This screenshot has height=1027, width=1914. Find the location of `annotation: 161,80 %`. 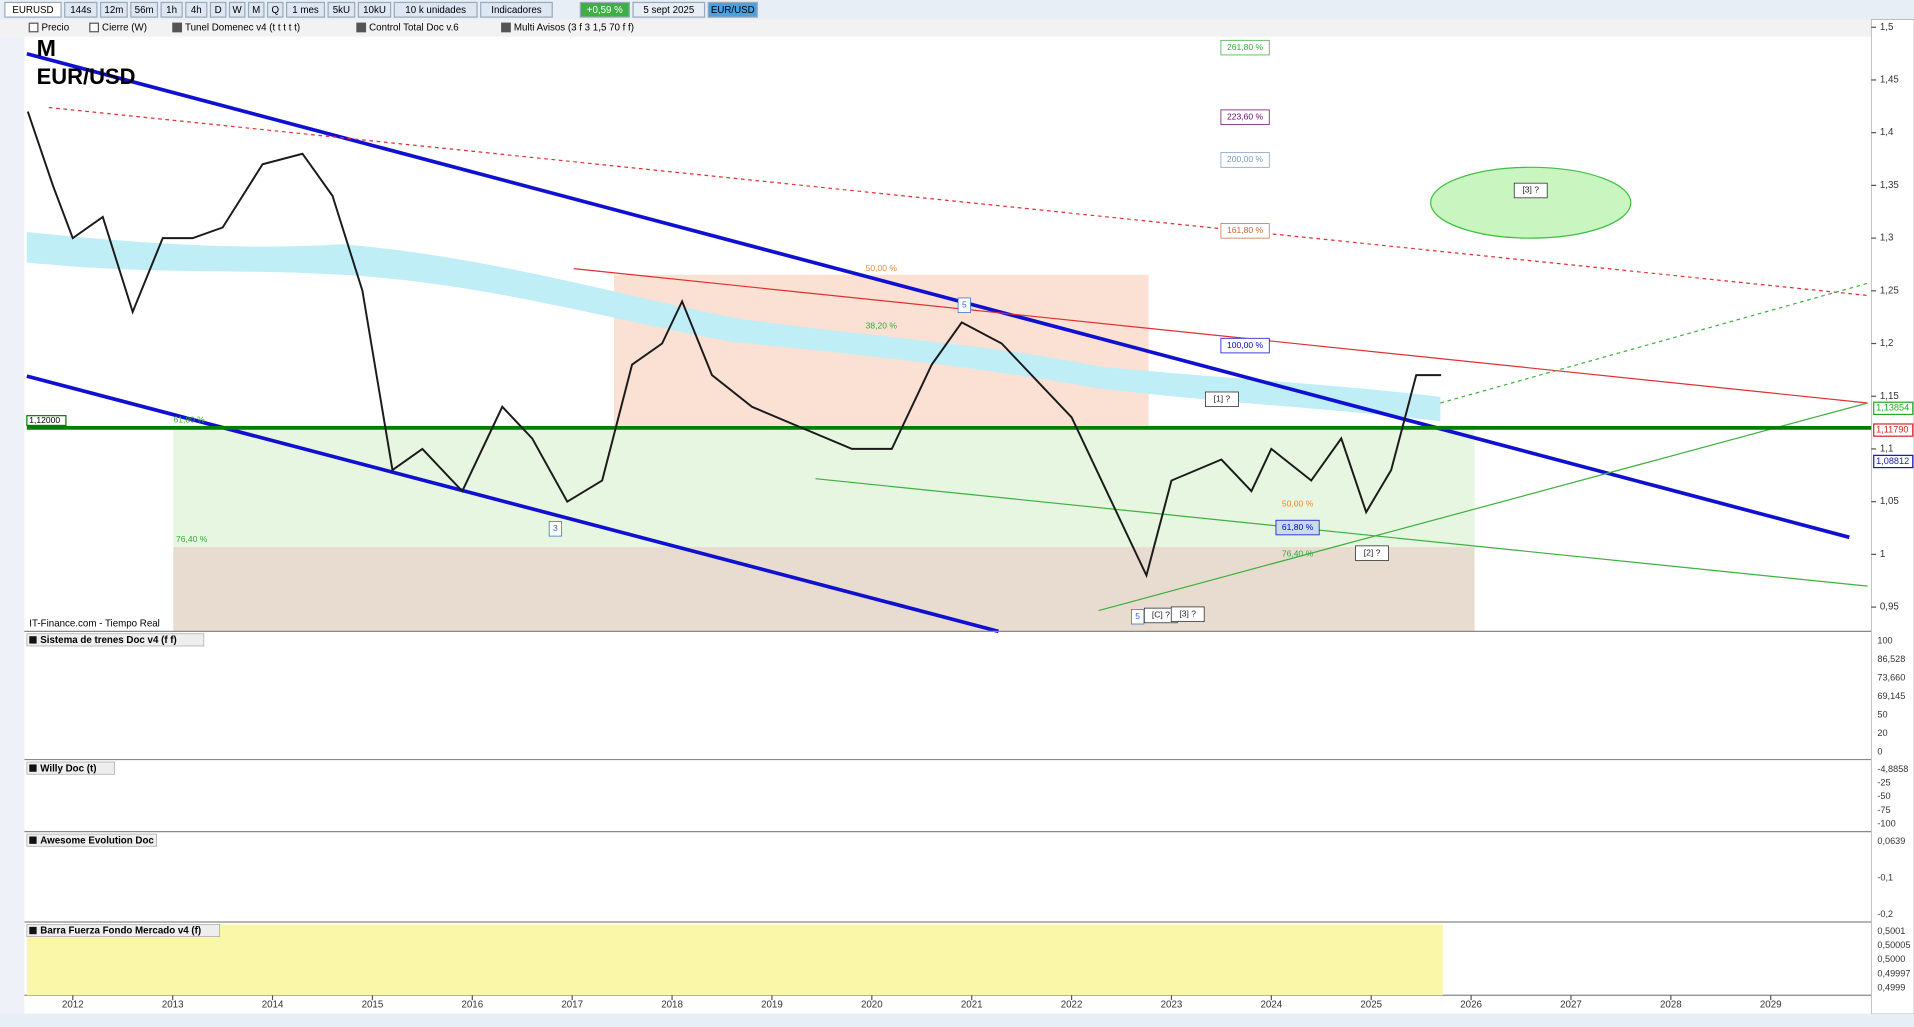

annotation: 161,80 % is located at coordinates (1245, 230).